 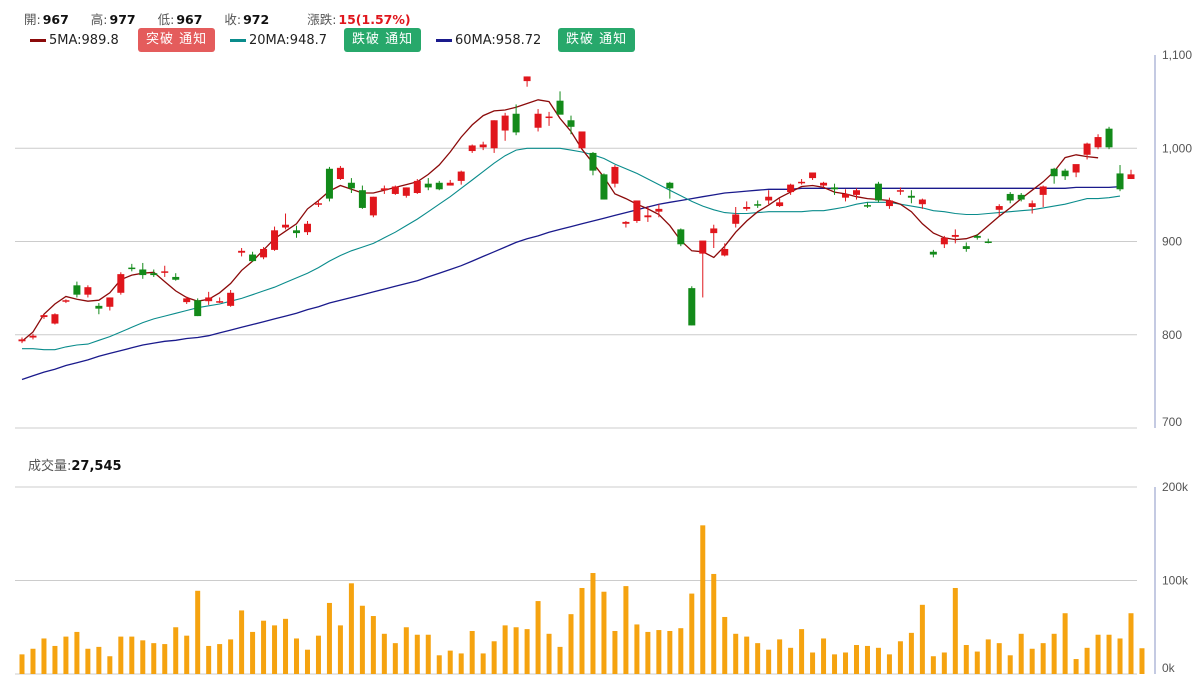 I want to click on ma60-legend: 60MA:958.72, so click(x=488, y=40).